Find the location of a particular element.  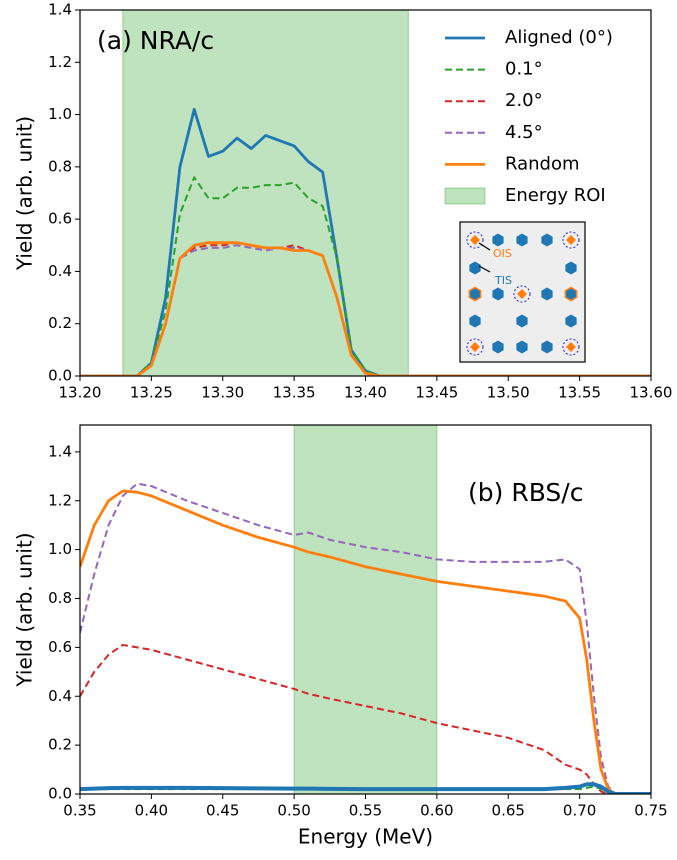

legend-label: Energy ROI is located at coordinates (555, 195).